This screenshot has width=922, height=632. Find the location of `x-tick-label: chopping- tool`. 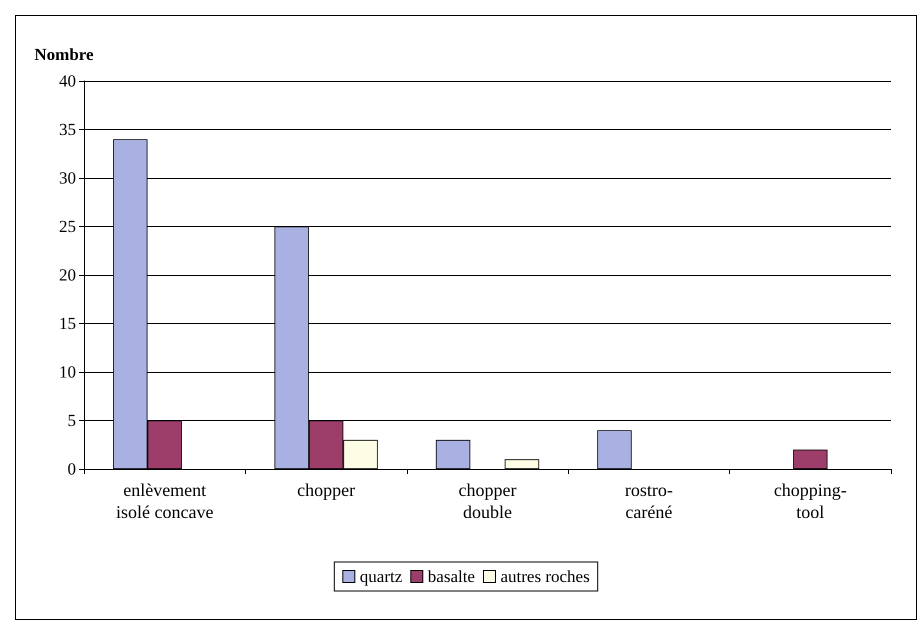

x-tick-label: chopping- tool is located at coordinates (810, 501).